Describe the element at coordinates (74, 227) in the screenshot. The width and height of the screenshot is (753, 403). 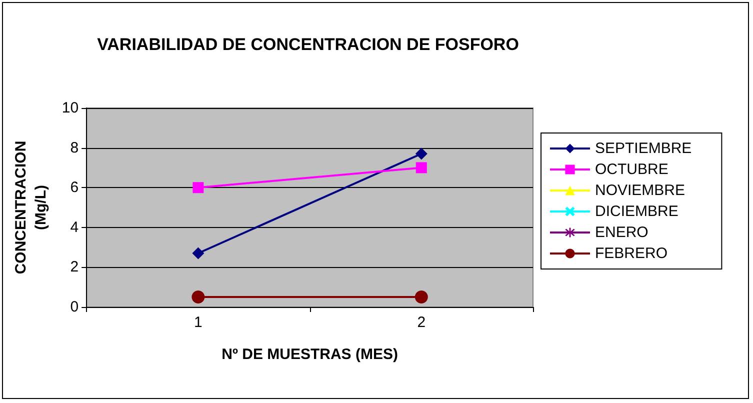
I see `y-tick-label: 4` at that location.